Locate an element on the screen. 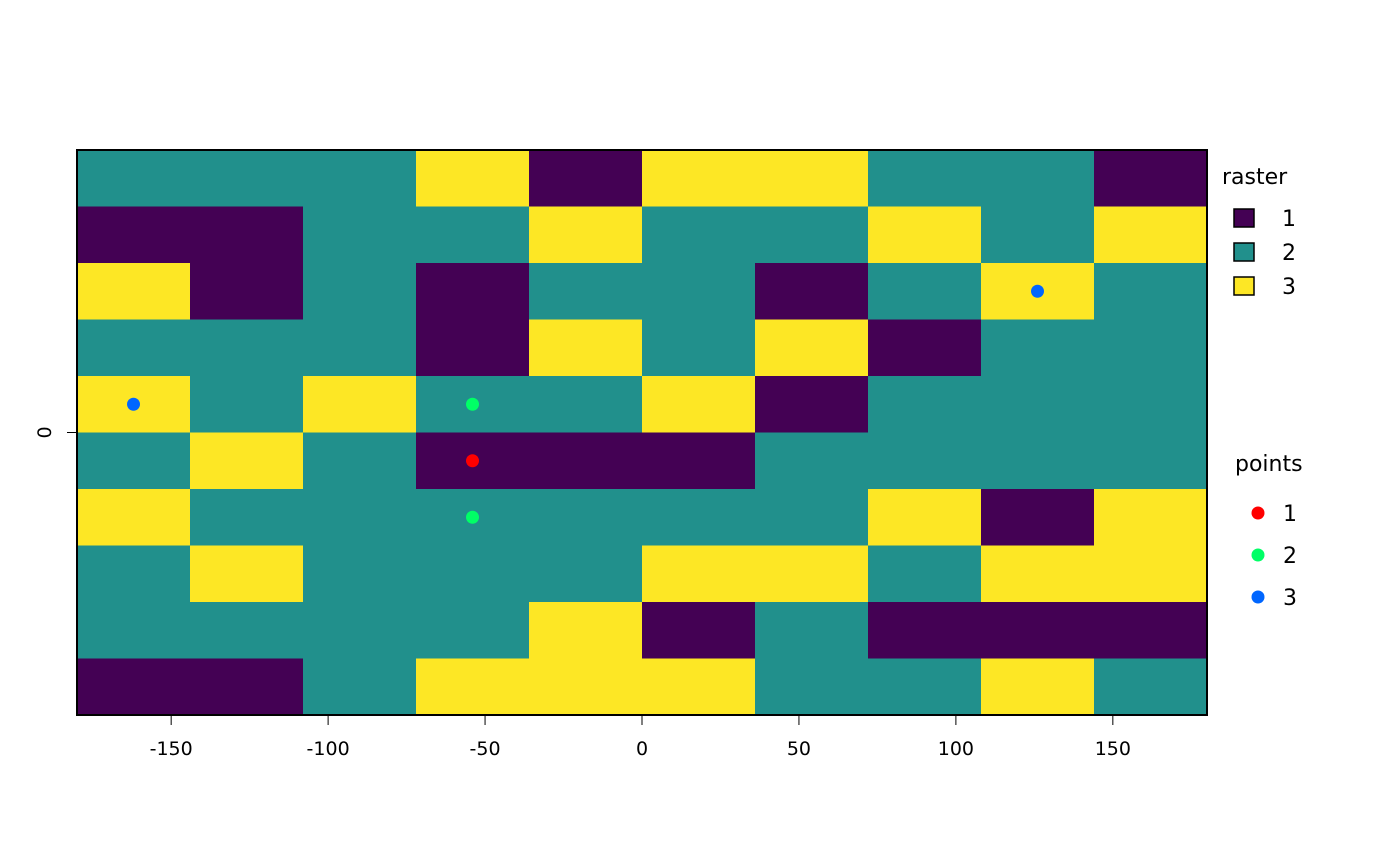 This screenshot has width=1400, height=866. x-tick-label: -100 is located at coordinates (328, 749).